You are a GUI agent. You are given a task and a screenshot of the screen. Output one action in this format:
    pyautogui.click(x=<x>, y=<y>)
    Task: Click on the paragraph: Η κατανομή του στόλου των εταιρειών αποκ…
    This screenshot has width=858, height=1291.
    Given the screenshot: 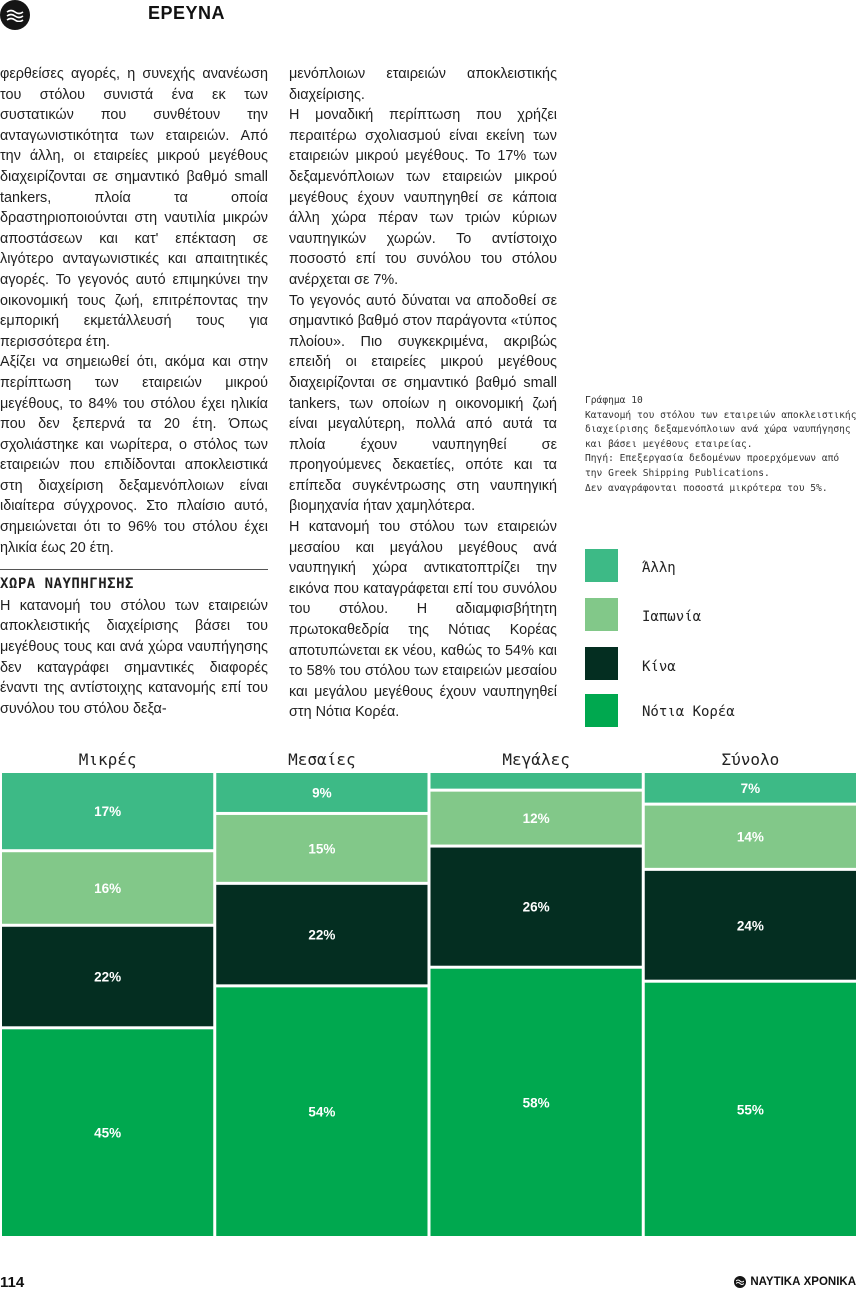 What is the action you would take?
    pyautogui.click(x=134, y=657)
    